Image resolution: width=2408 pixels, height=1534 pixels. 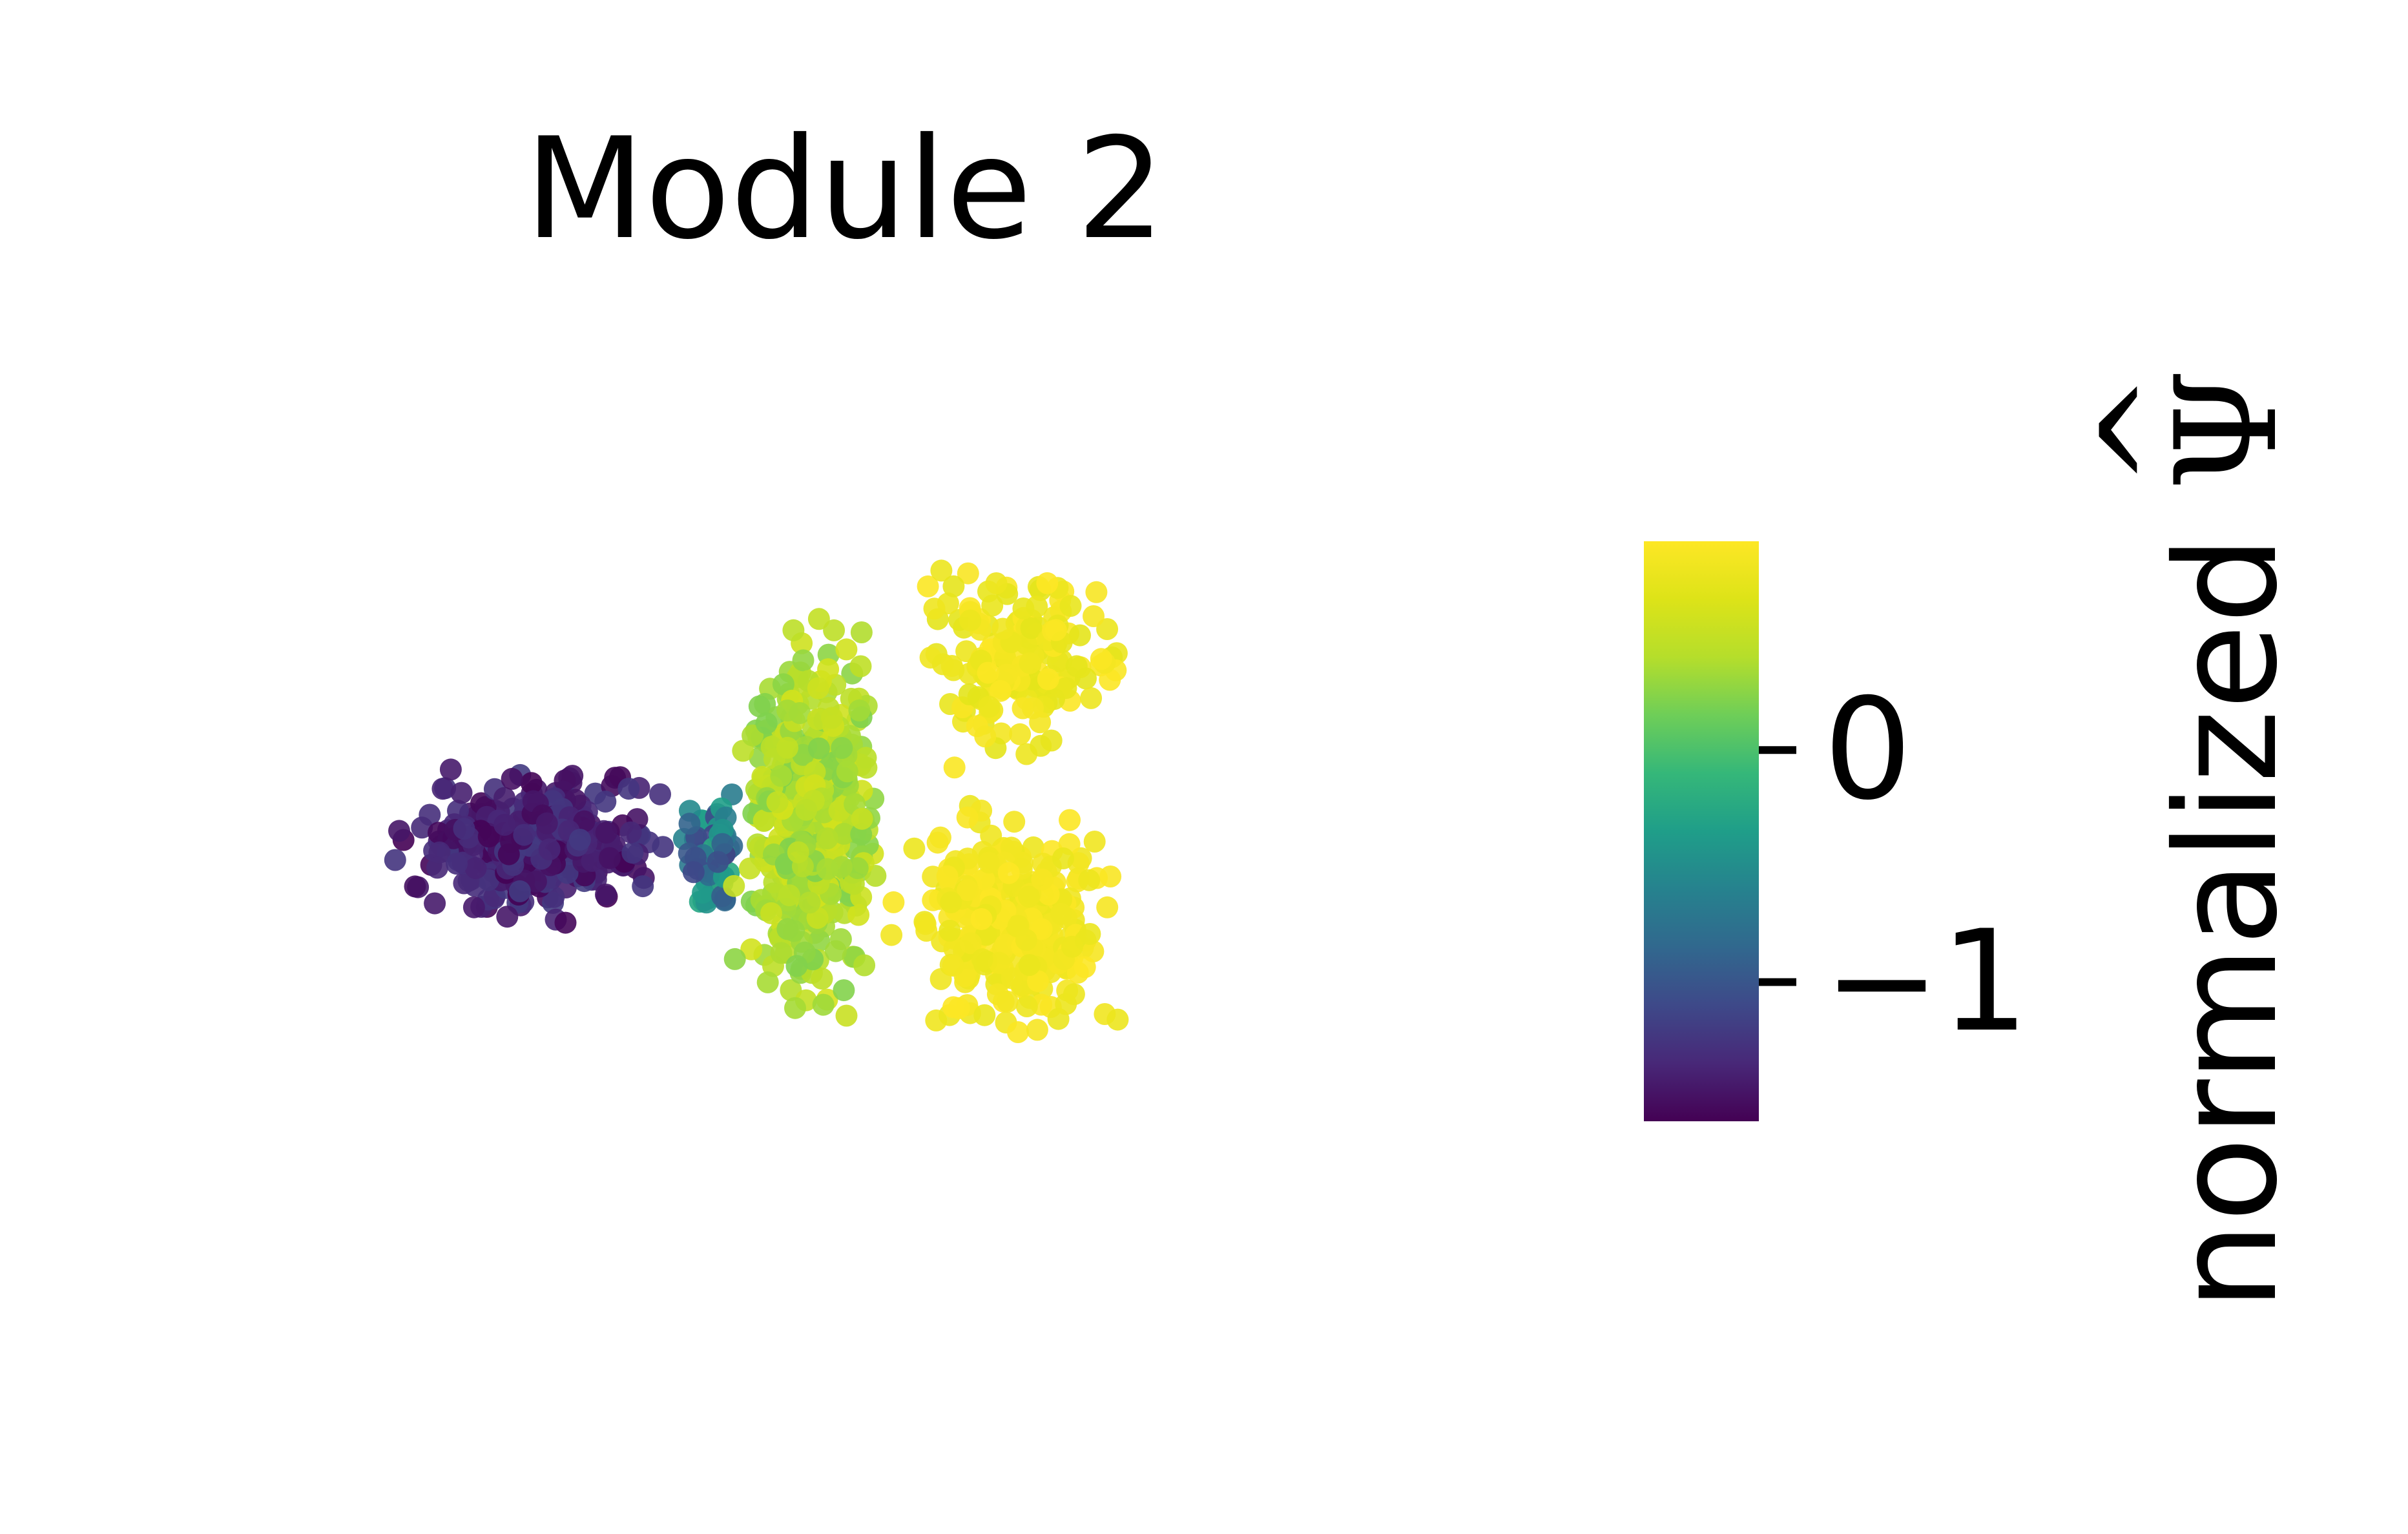 What do you see at coordinates (2189, 840) in the screenshot?
I see `colorbar-label: normalized Ψ ^` at bounding box center [2189, 840].